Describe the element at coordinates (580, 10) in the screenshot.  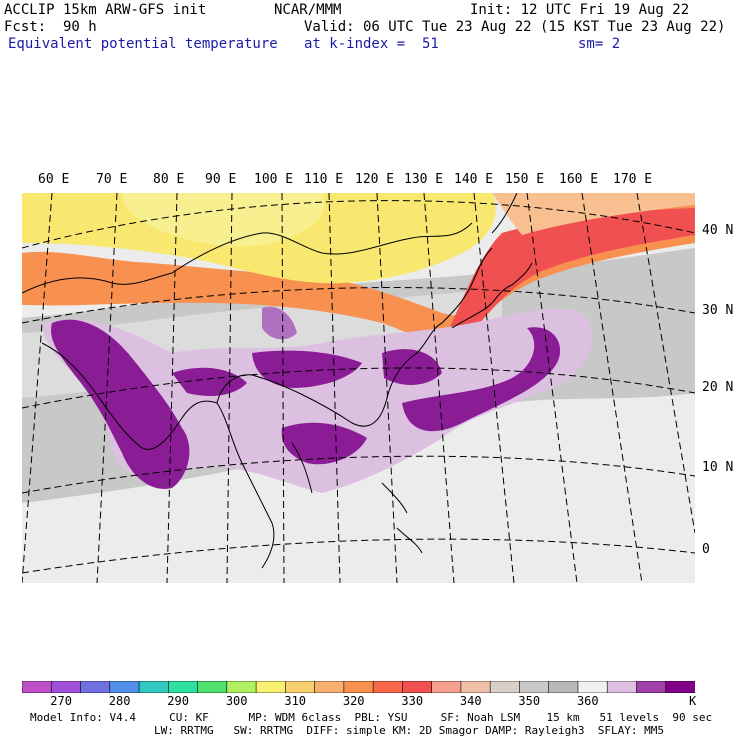
I see `init-time: Init: 12 UTC Fri 19 Aug 22` at that location.